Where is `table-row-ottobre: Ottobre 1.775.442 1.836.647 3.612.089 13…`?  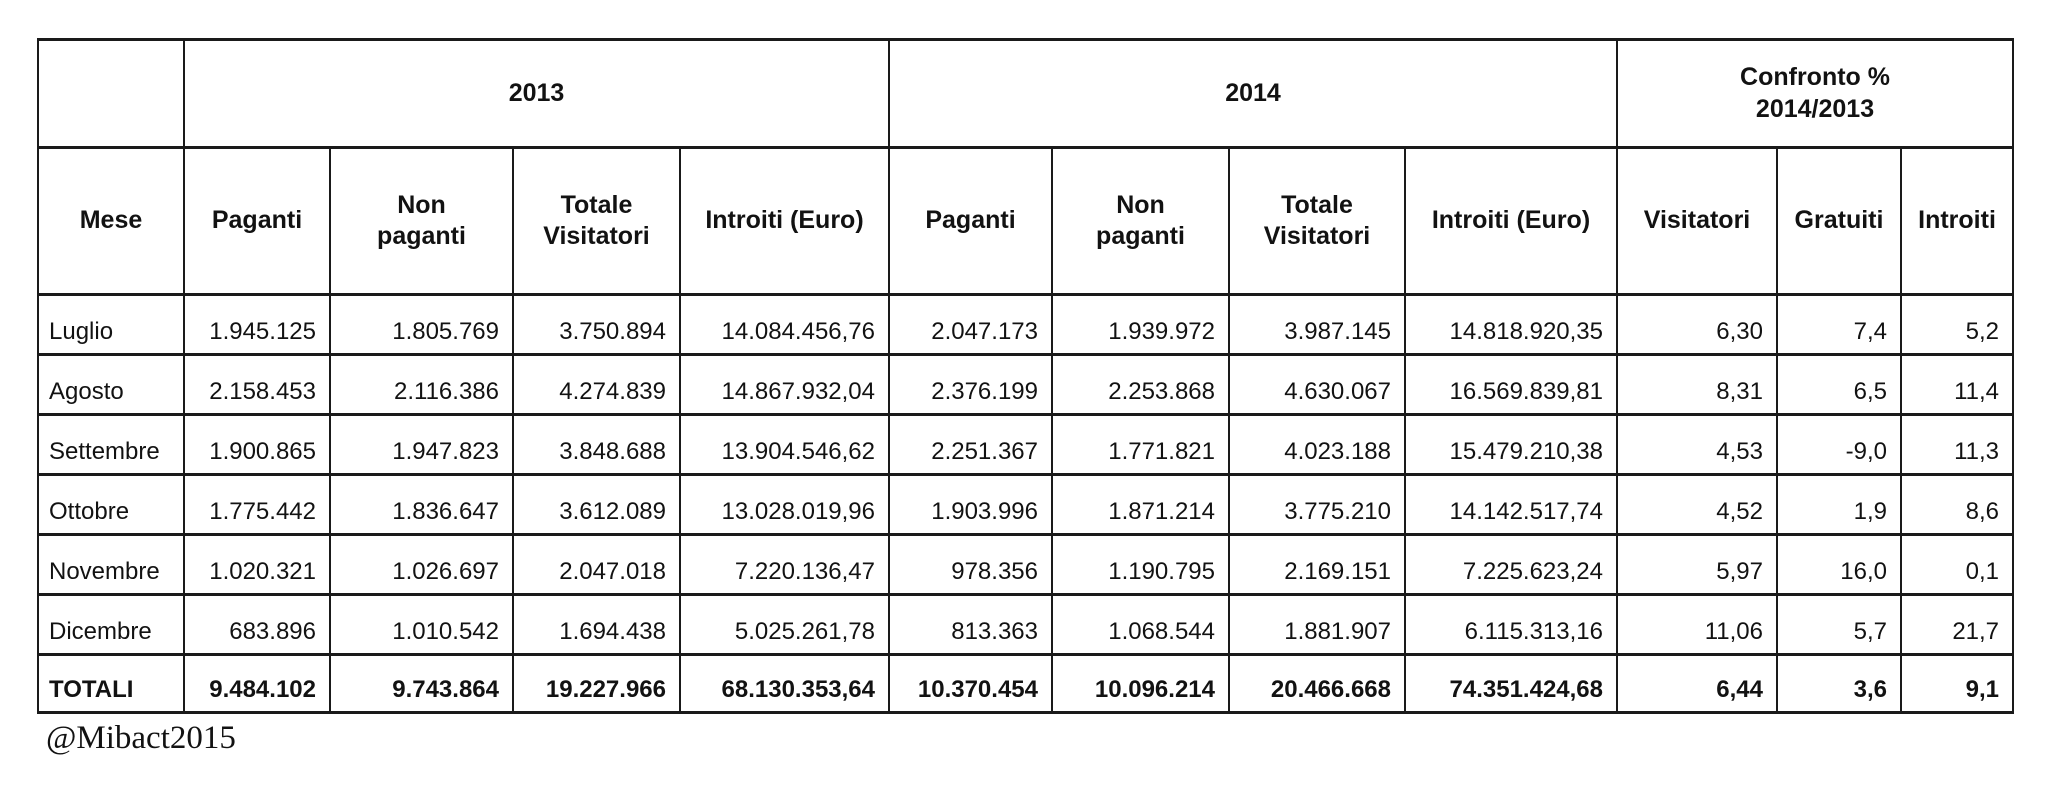
table-row-ottobre: Ottobre 1.775.442 1.836.647 3.612.089 13… is located at coordinates (1026, 504).